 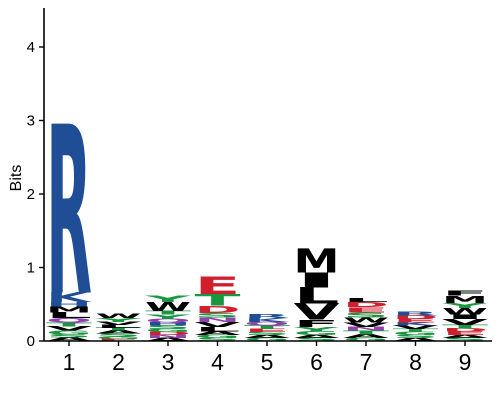 What do you see at coordinates (118, 362) in the screenshot?
I see `x-tick-label: 2` at bounding box center [118, 362].